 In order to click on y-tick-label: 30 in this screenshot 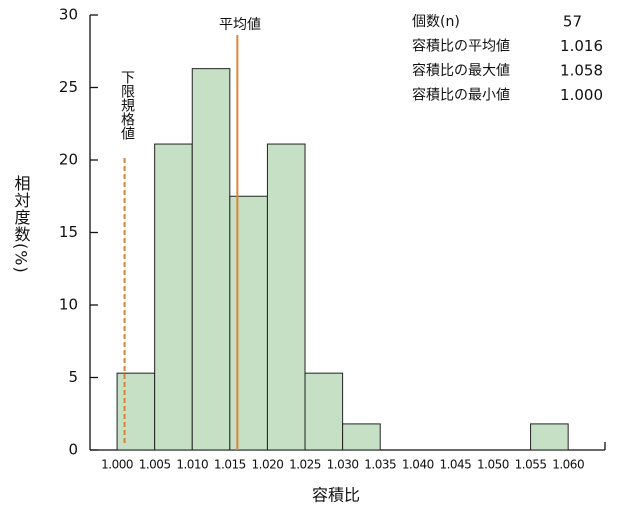, I will do `click(68, 15)`.